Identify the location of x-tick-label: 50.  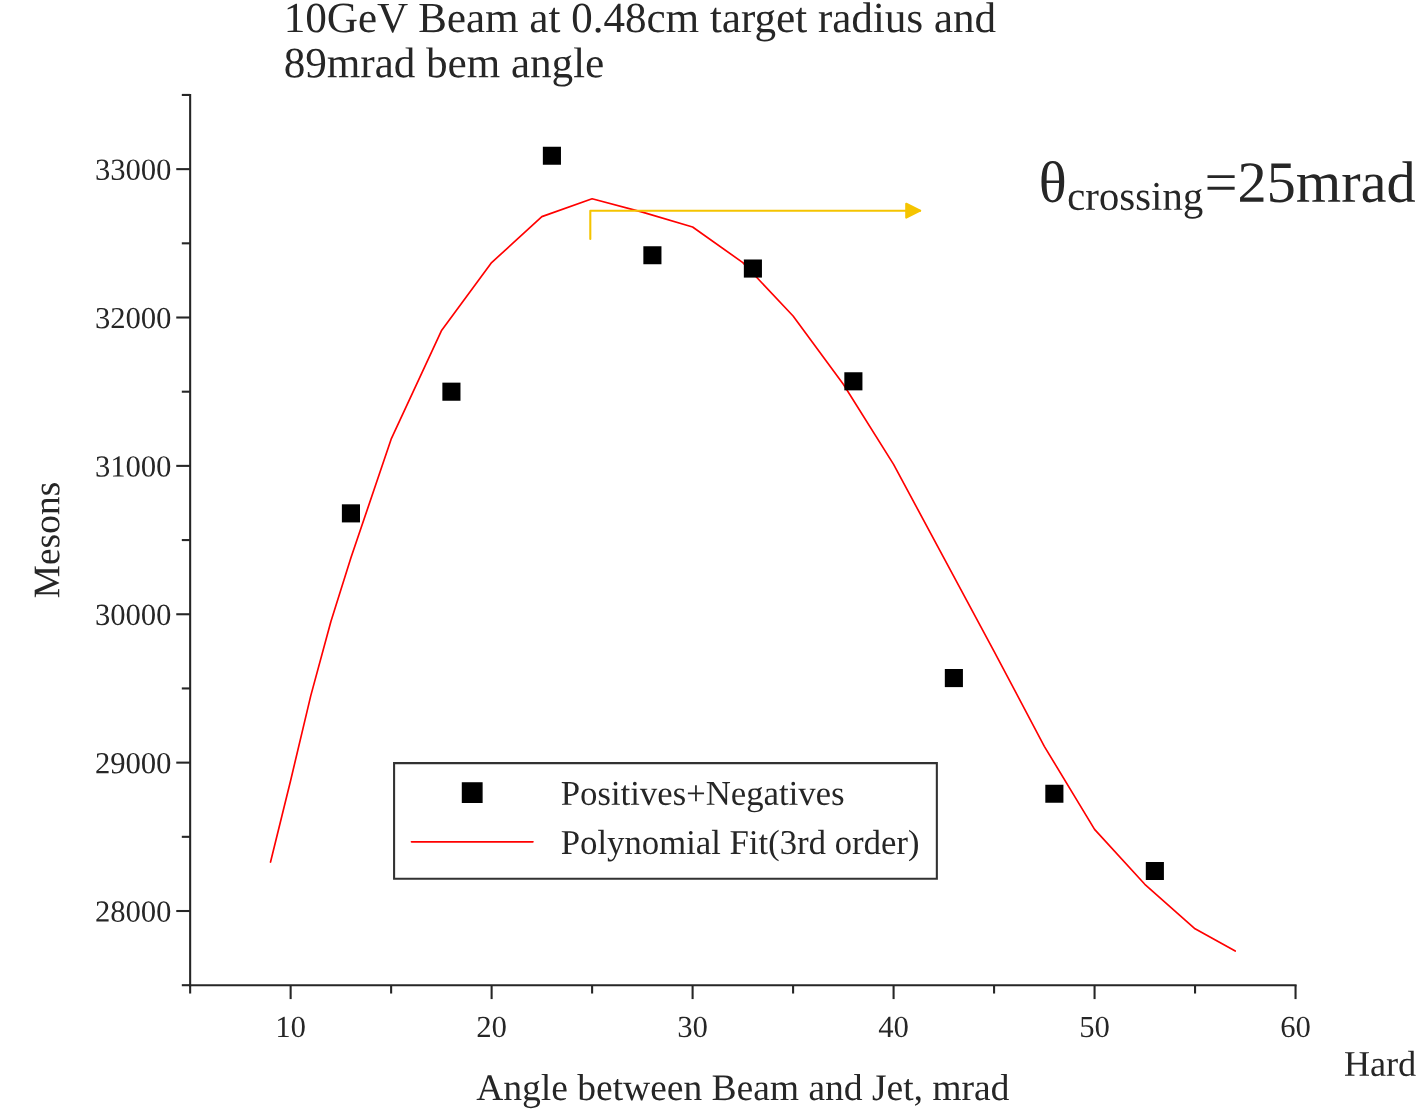
(1095, 1027).